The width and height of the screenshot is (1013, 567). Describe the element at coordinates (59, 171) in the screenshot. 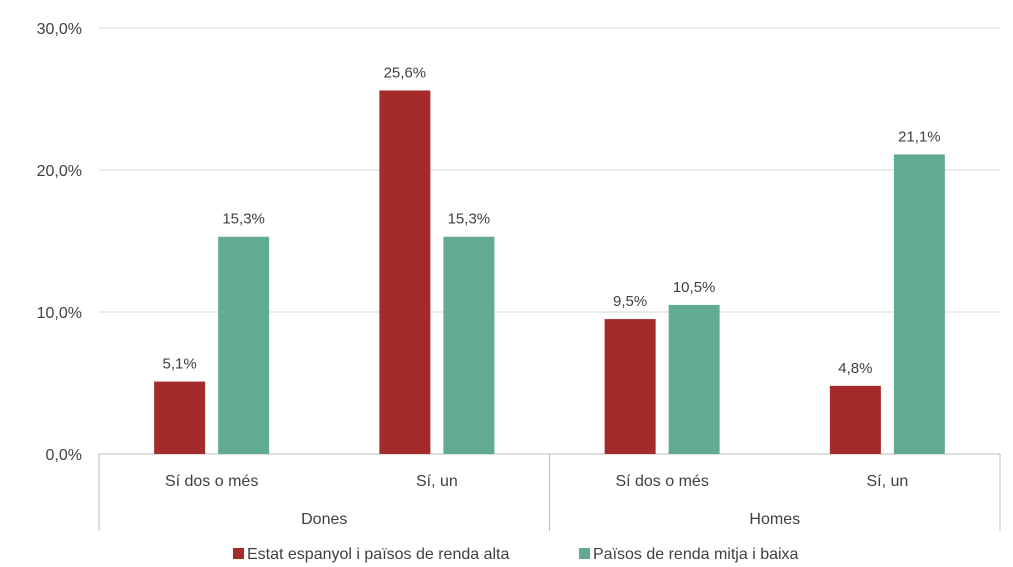

I see `y-tick-label: 20,0%` at that location.